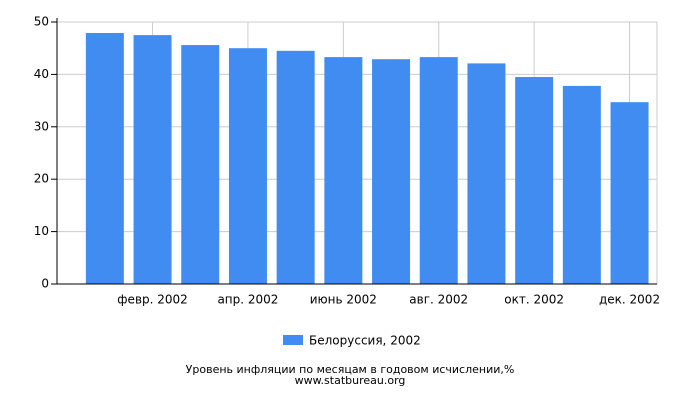  What do you see at coordinates (41, 22) in the screenshot?
I see `y-tick-label: 50` at bounding box center [41, 22].